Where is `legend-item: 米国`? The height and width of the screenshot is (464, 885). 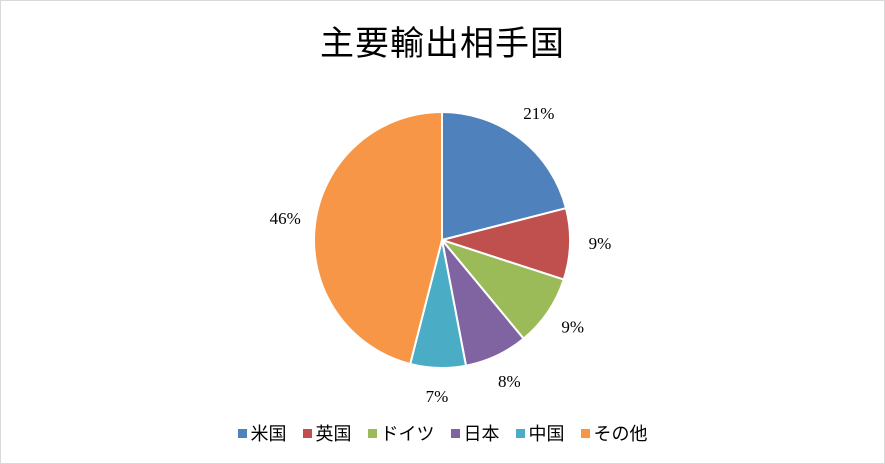
legend-item: 米国 is located at coordinates (262, 433).